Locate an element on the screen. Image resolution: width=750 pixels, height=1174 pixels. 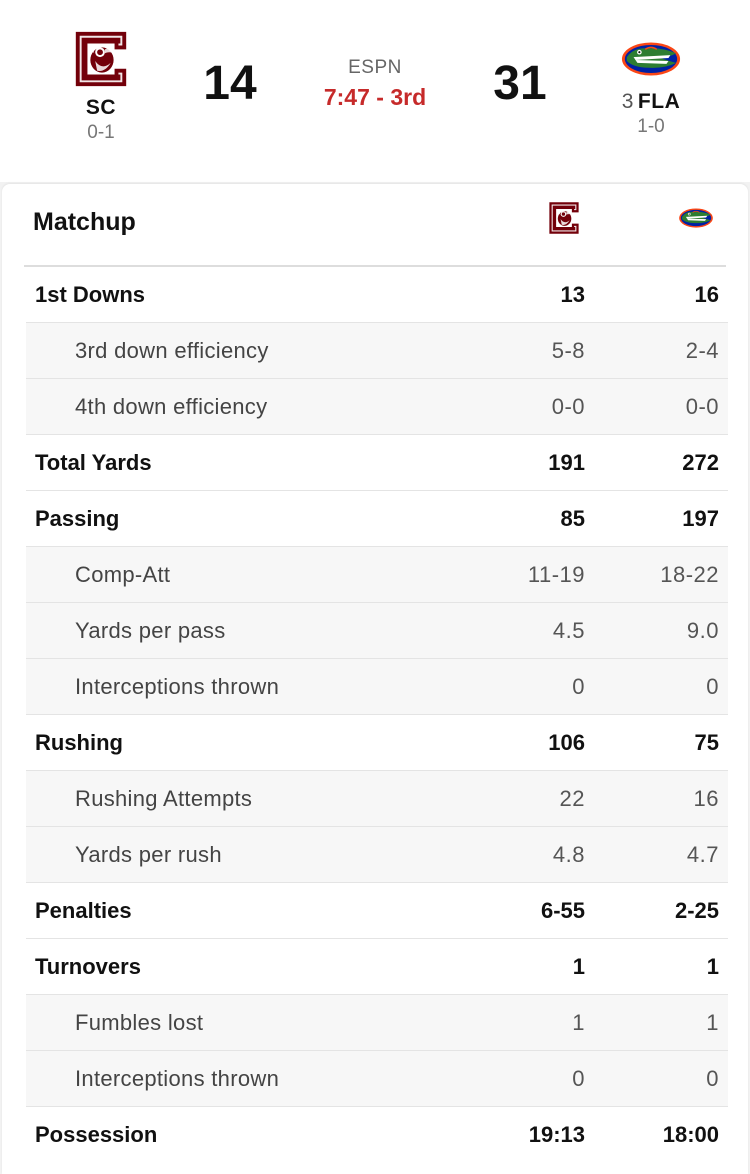
away-team-name: SC is located at coordinates (101, 108).